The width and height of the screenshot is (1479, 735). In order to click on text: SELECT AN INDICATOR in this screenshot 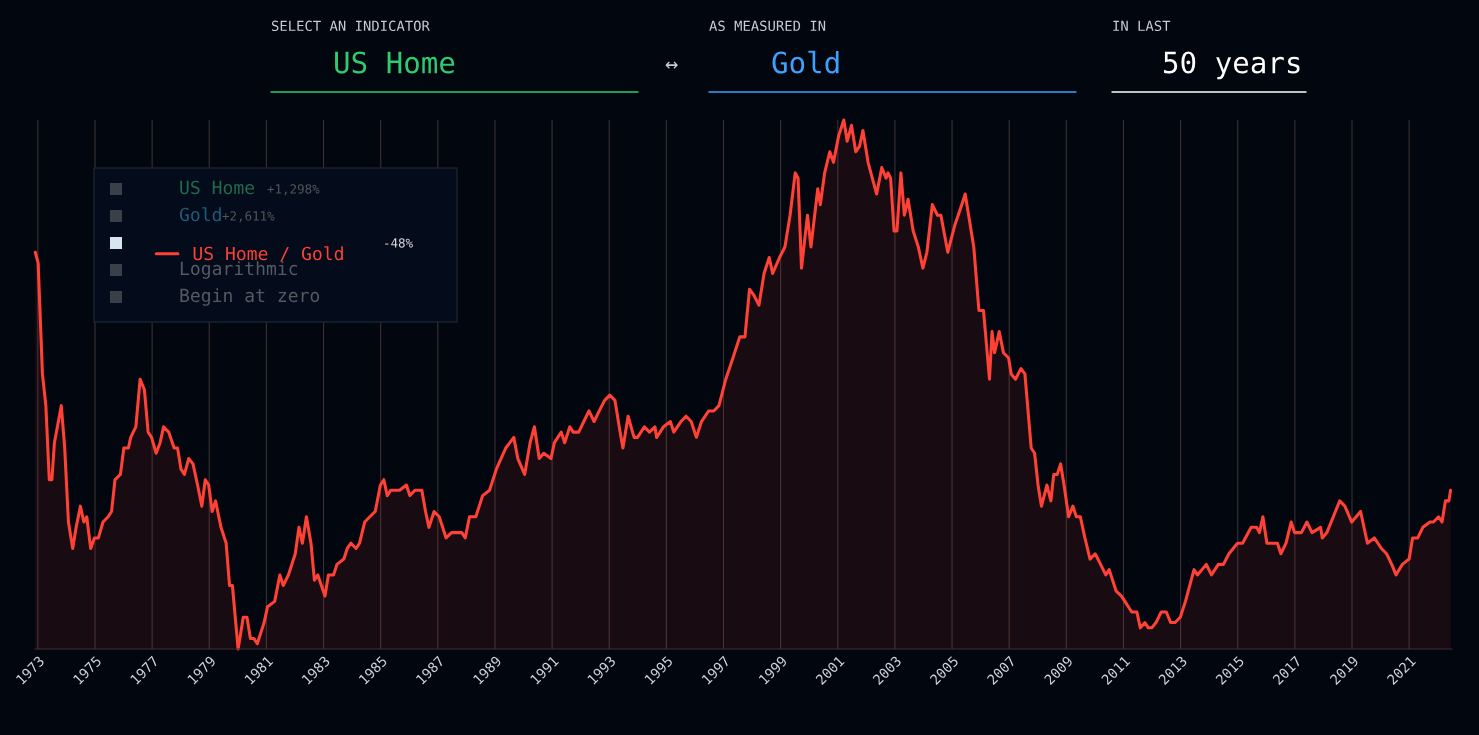, I will do `click(350, 26)`.